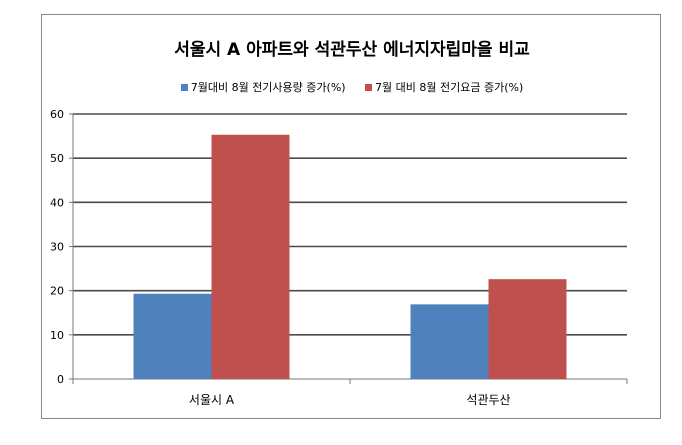 This screenshot has height=445, width=682. Describe the element at coordinates (57, 158) in the screenshot. I see `y-tick-label: 50` at that location.